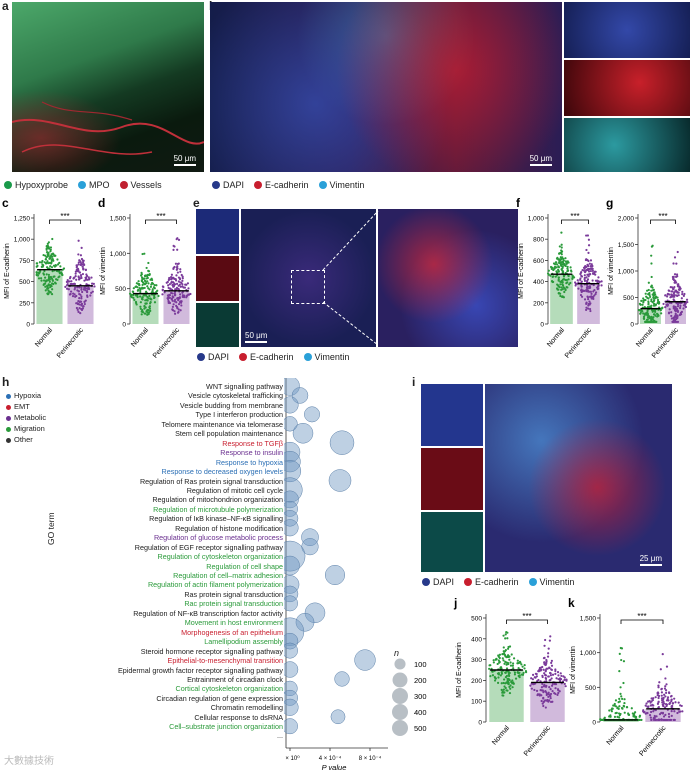  Describe the element at coordinates (452, 479) in the screenshot. I see `panel-i-ecadherin-channel` at that location.